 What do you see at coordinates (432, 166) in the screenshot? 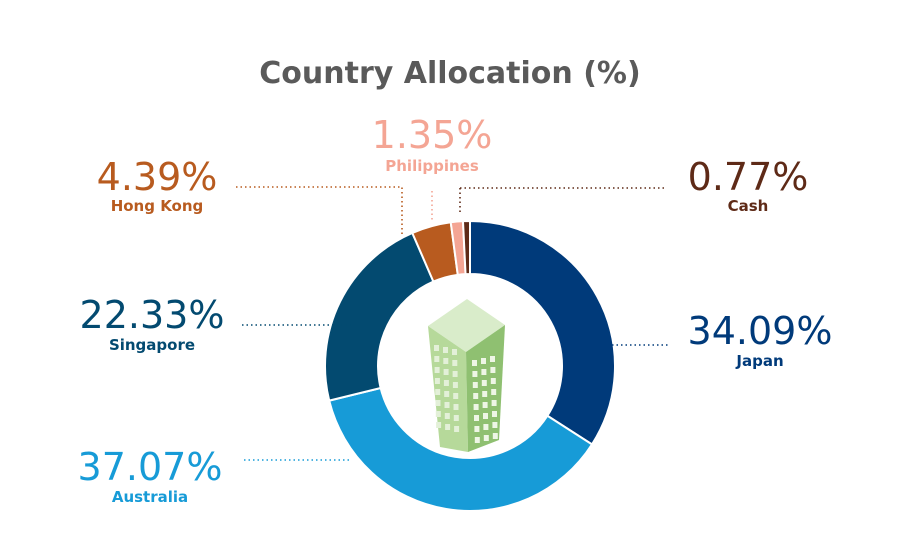
I see `philippines-label: Philippines` at bounding box center [432, 166].